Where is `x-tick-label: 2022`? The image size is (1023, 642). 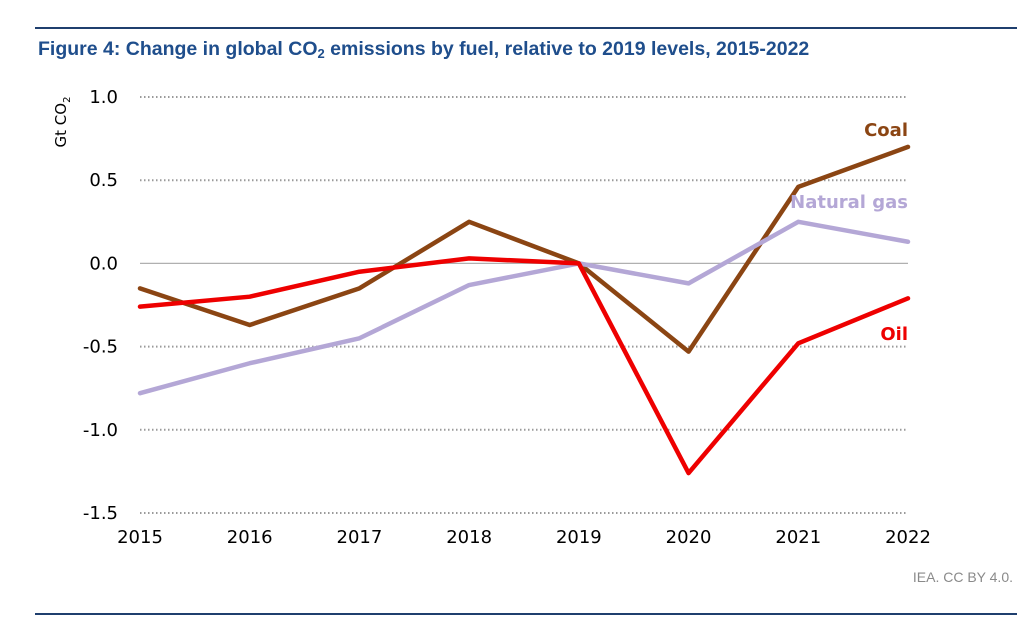
x-tick-label: 2022 is located at coordinates (908, 537).